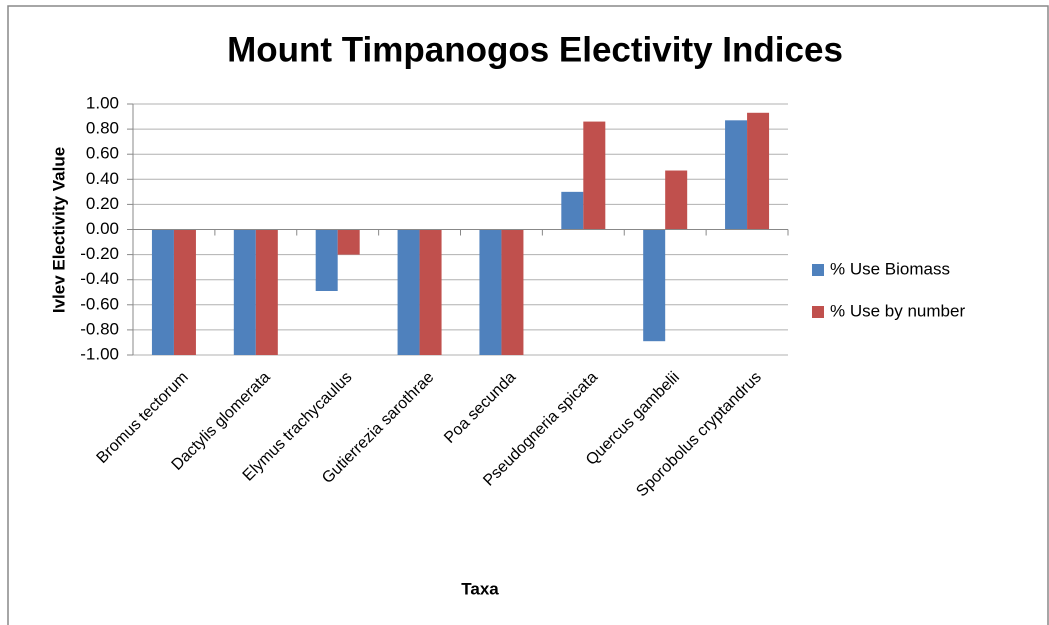  What do you see at coordinates (102, 102) in the screenshot?
I see `y-tick-label: 1.00` at bounding box center [102, 102].